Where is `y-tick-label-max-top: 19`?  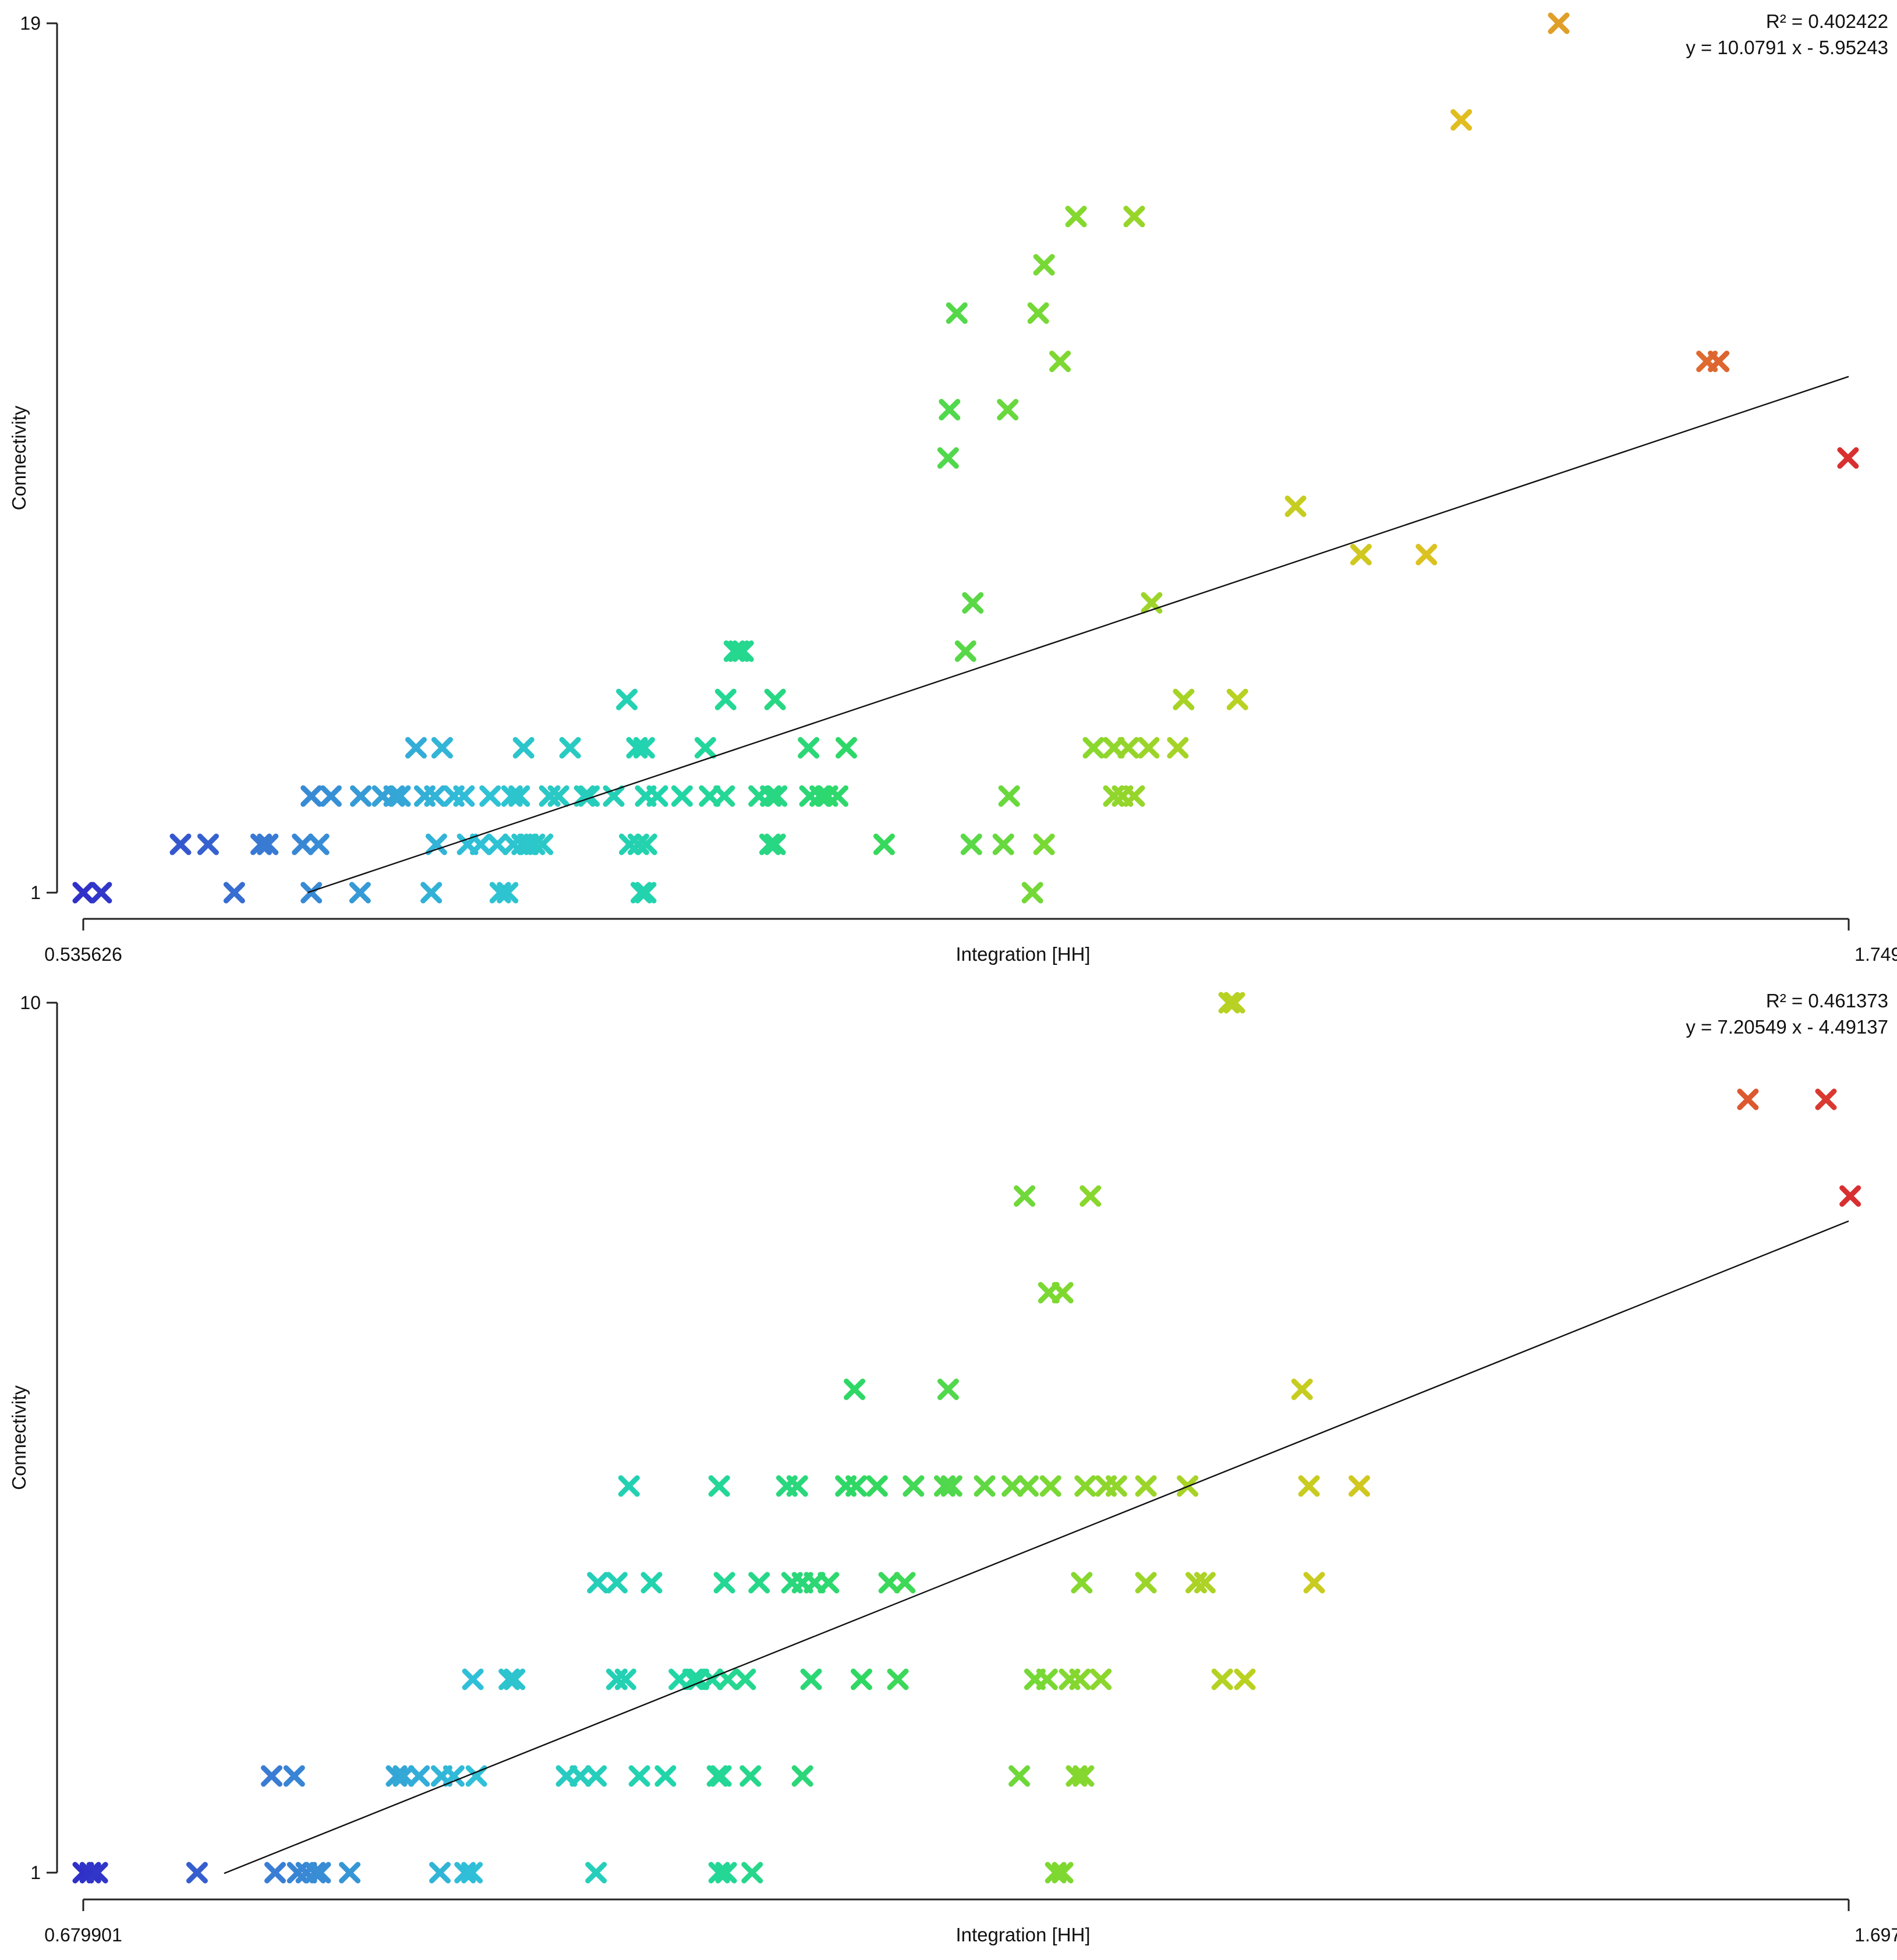
y-tick-label-max-top: 19 is located at coordinates (31, 23).